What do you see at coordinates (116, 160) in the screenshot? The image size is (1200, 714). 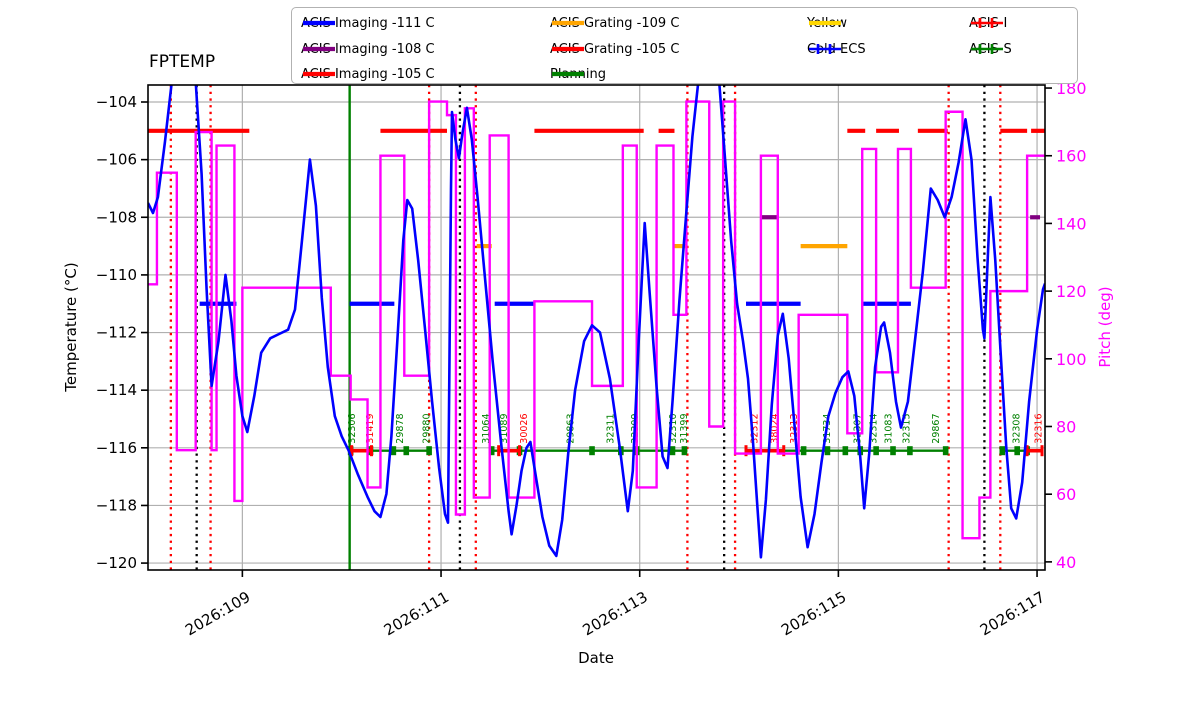 I see `svg-text: −106` at bounding box center [116, 160].